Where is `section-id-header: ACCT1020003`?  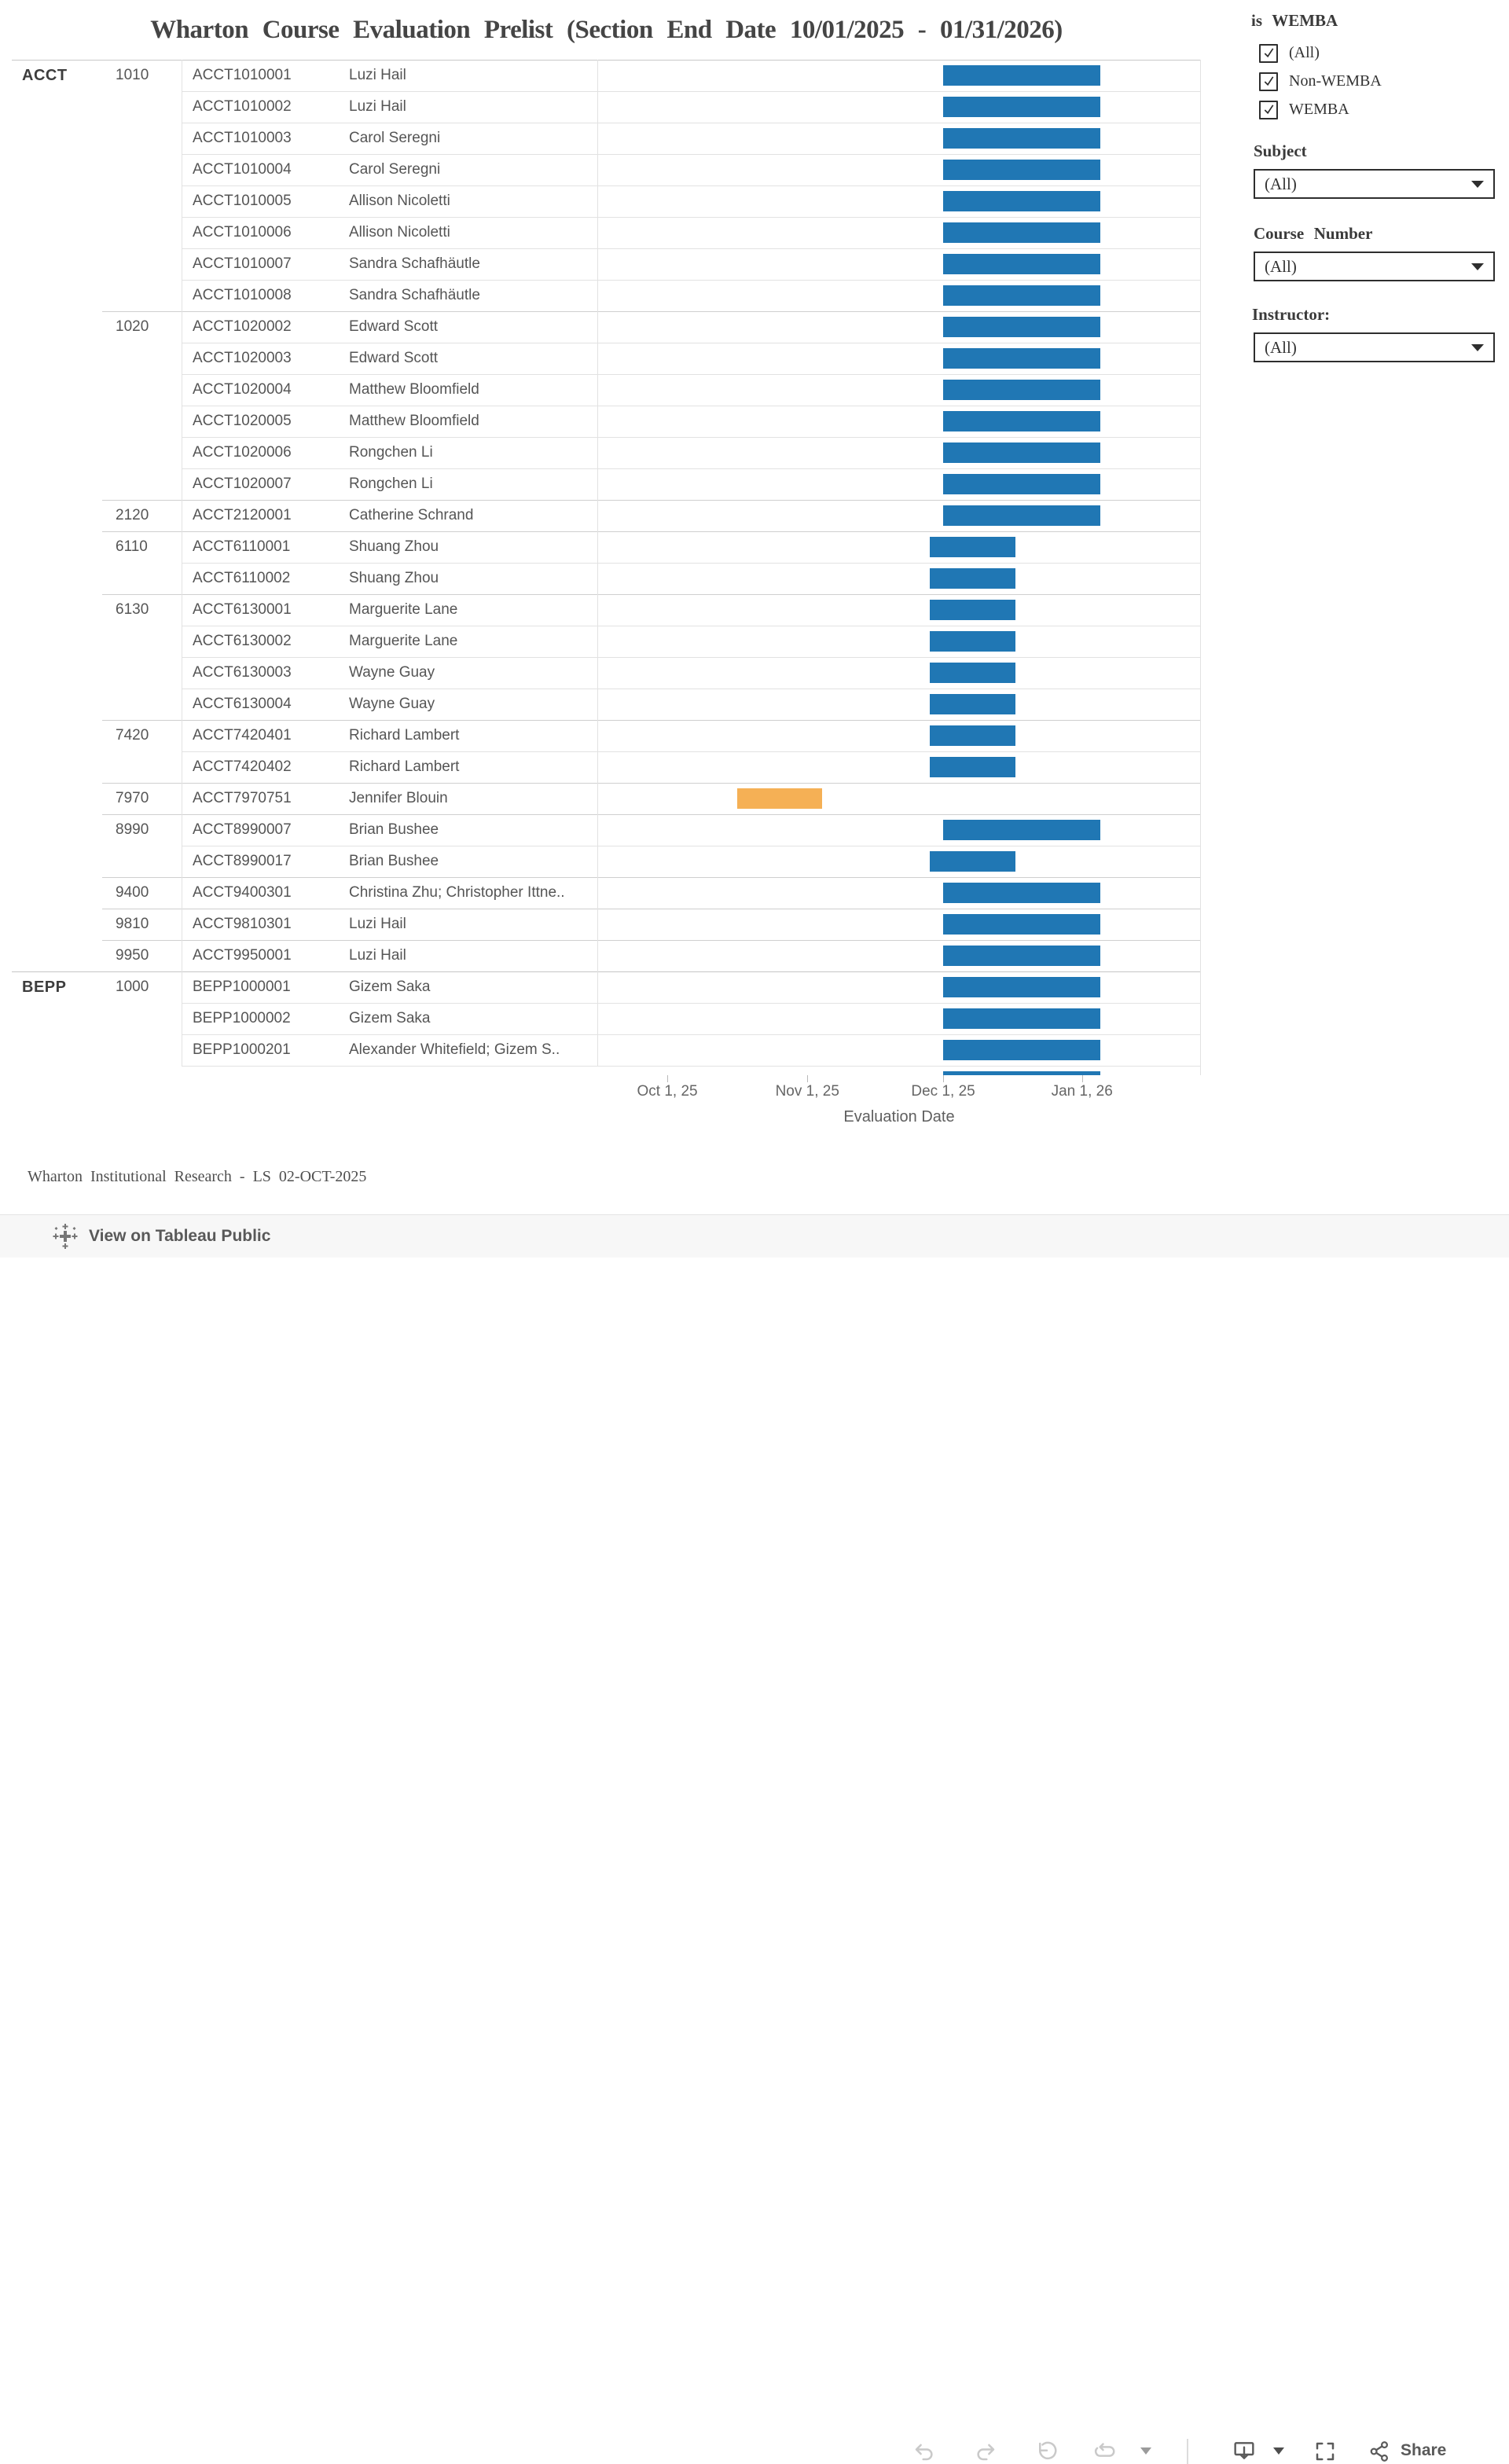
section-id-header: ACCT1020003 is located at coordinates (242, 358).